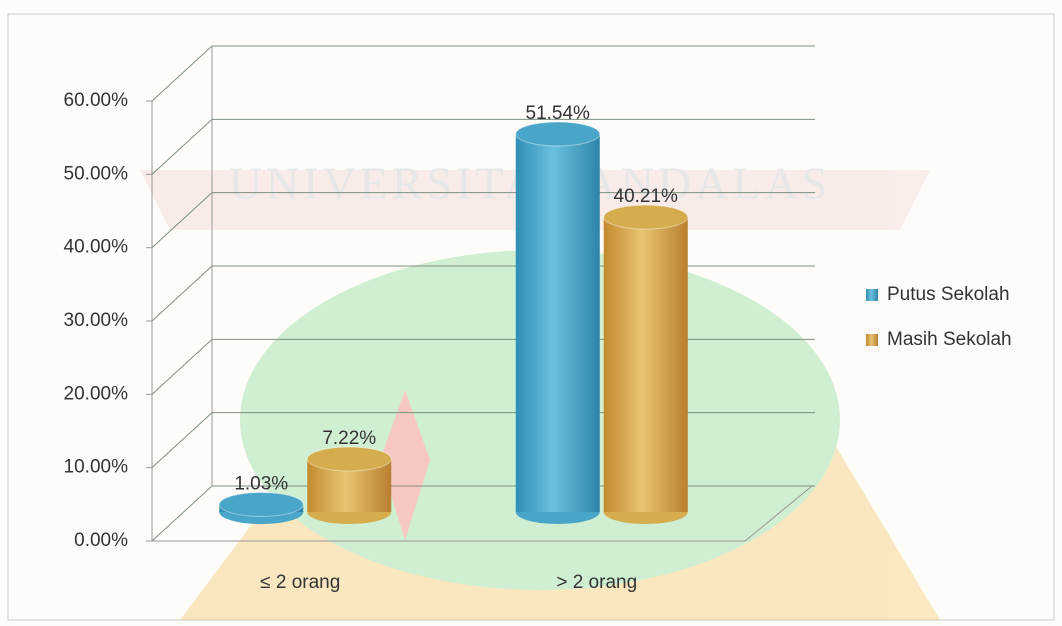 Image resolution: width=1062 pixels, height=626 pixels. I want to click on data-label: 40.21%, so click(646, 196).